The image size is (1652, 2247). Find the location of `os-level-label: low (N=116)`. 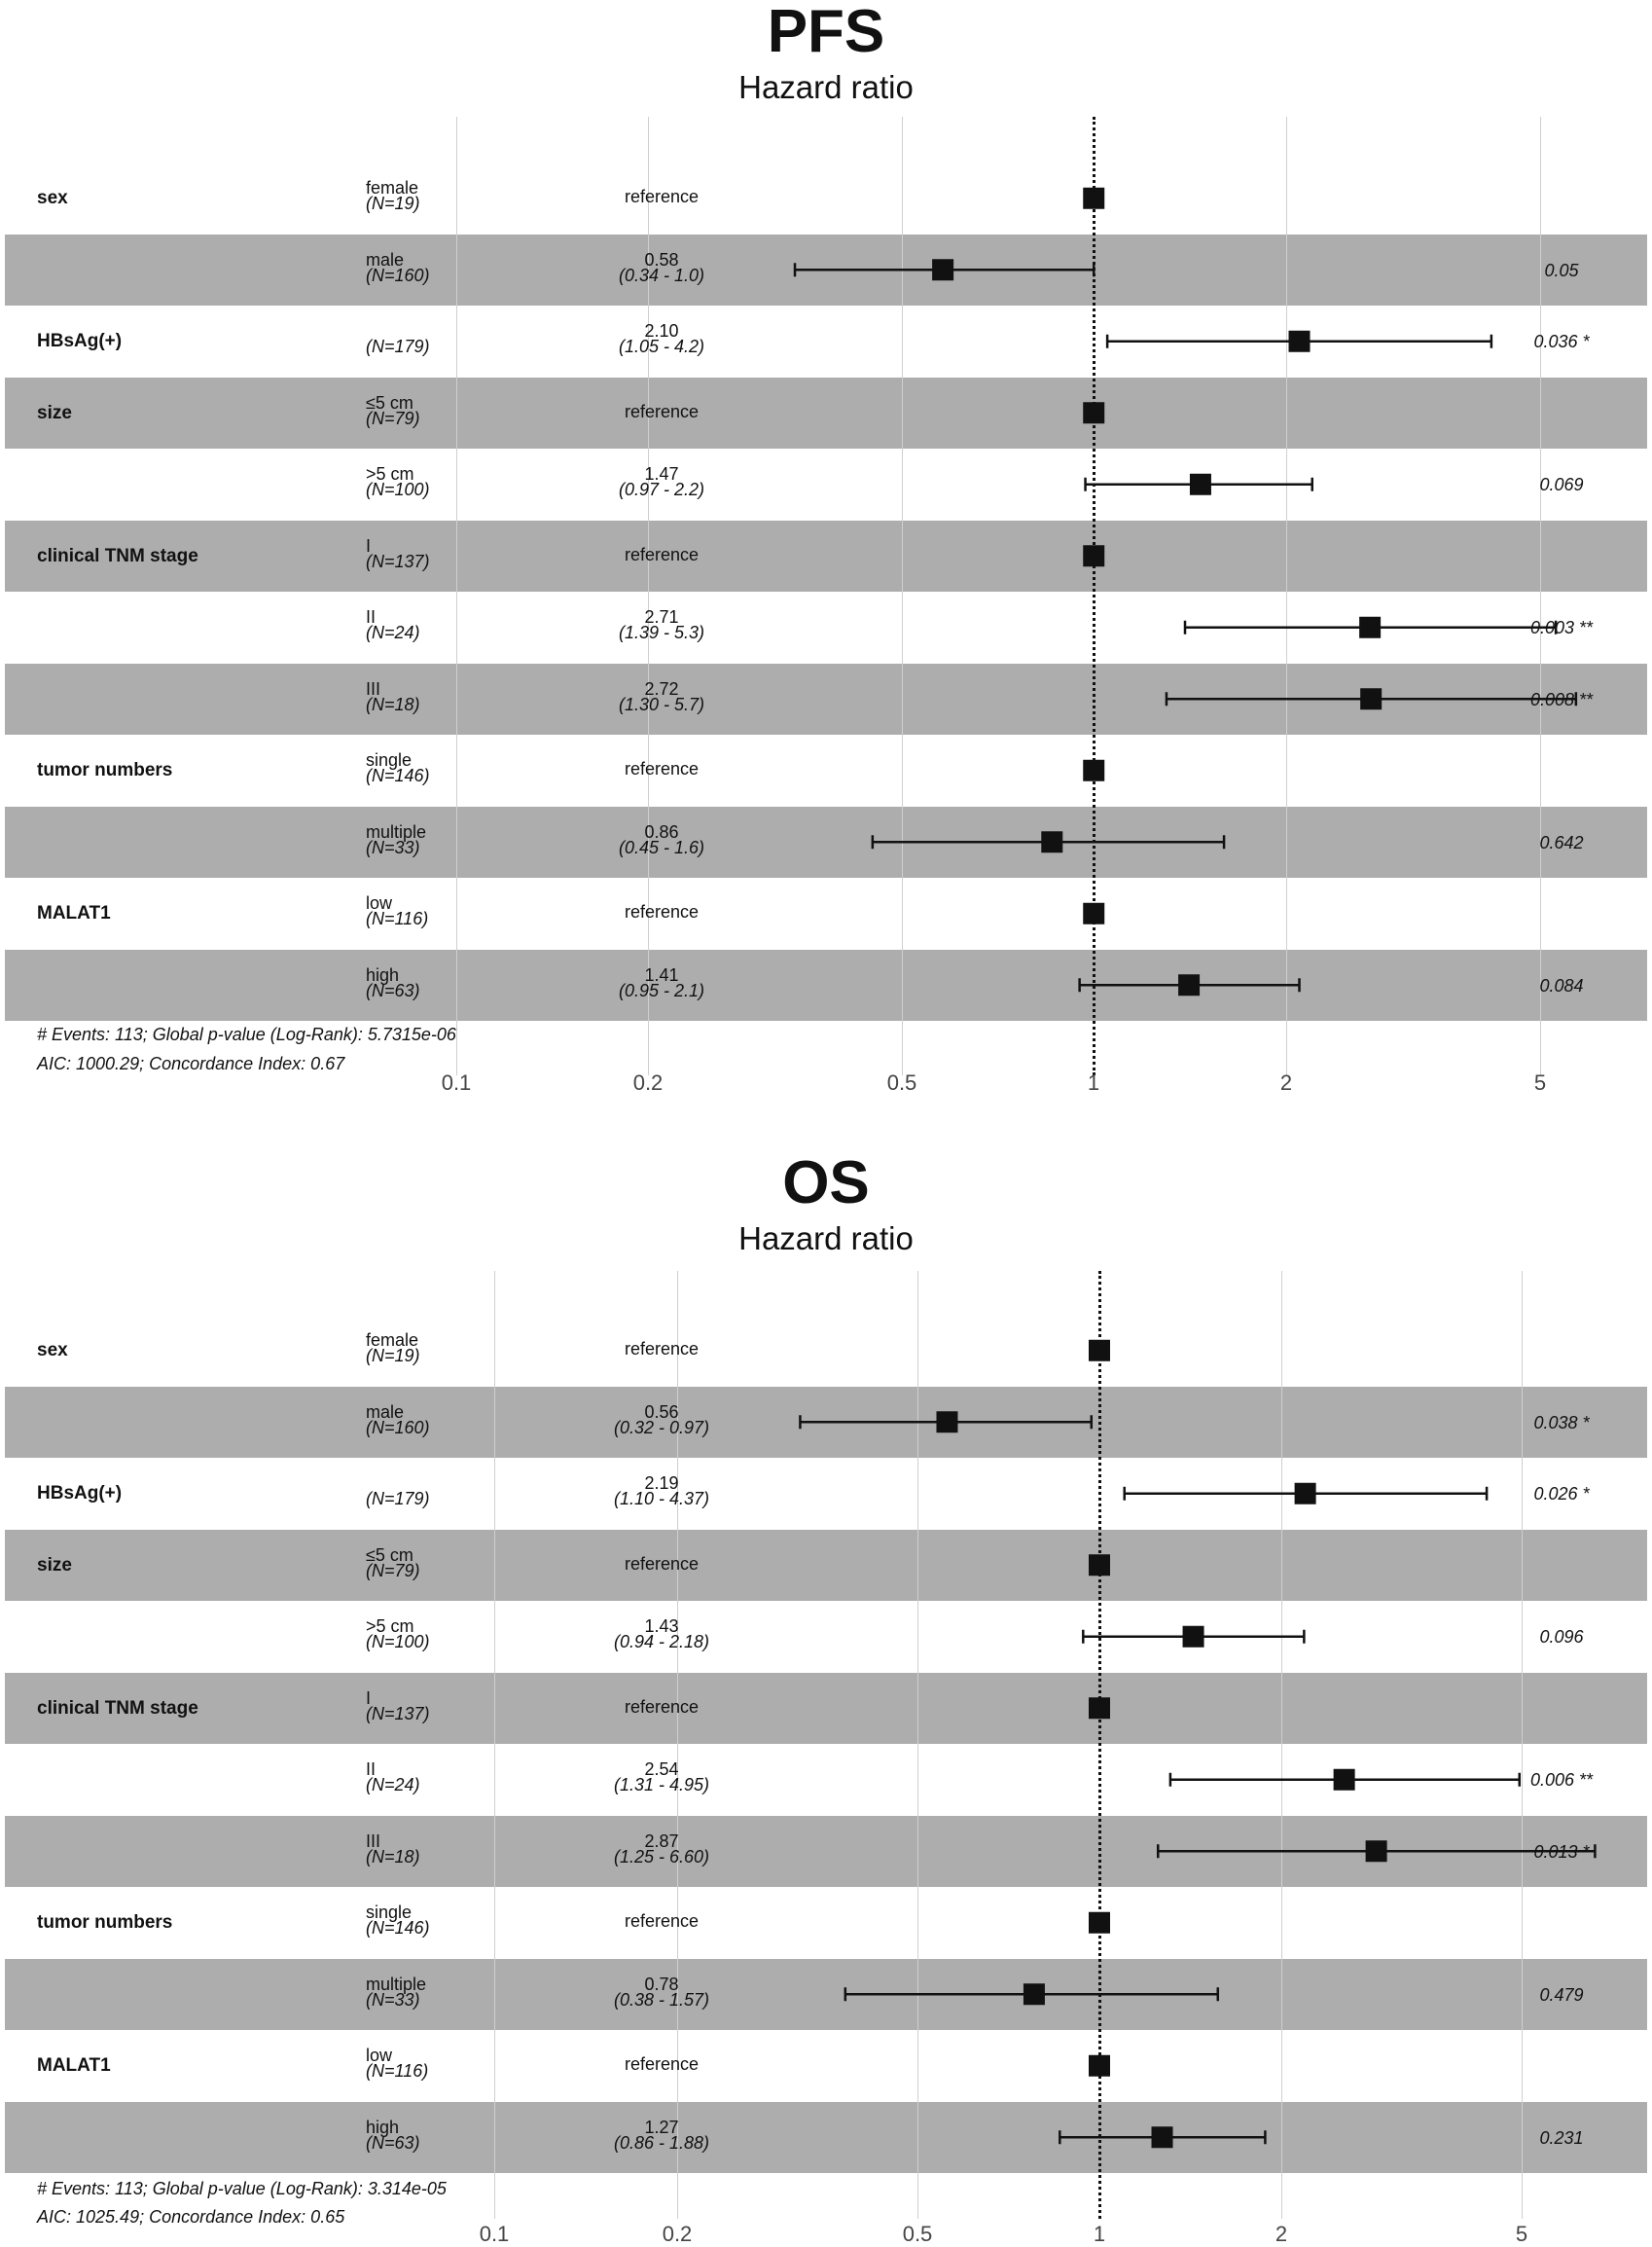

os-level-label: low (N=116) is located at coordinates (397, 2063).